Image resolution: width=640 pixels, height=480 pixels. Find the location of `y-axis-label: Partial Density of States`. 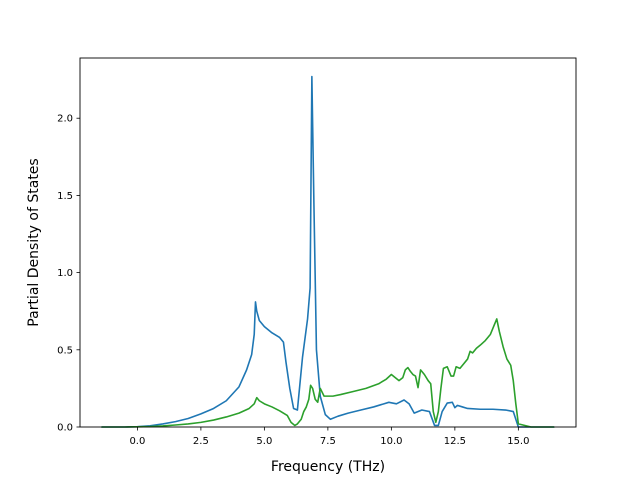

y-axis-label: Partial Density of States is located at coordinates (34, 242).